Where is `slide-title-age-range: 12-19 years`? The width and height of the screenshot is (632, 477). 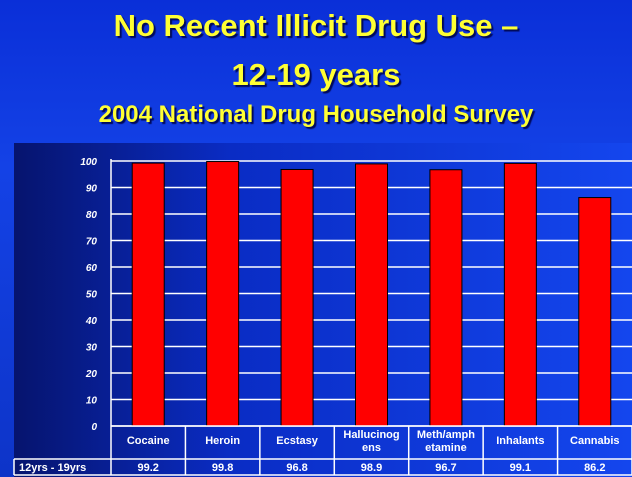 slide-title-age-range: 12-19 years is located at coordinates (316, 74).